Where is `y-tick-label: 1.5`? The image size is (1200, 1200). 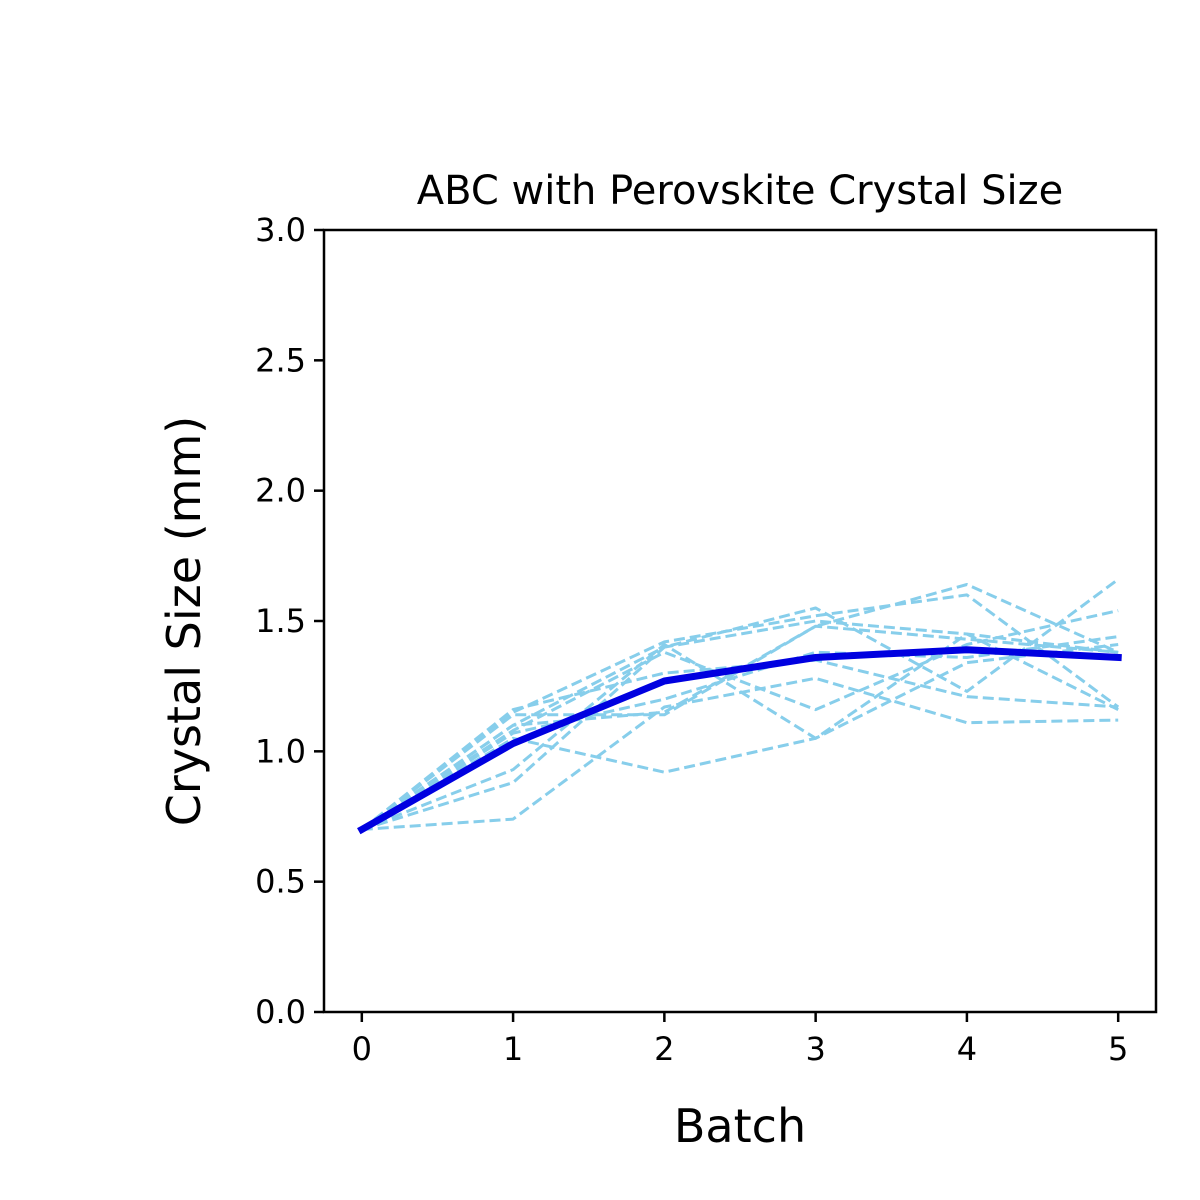 y-tick-label: 1.5 is located at coordinates (280, 621).